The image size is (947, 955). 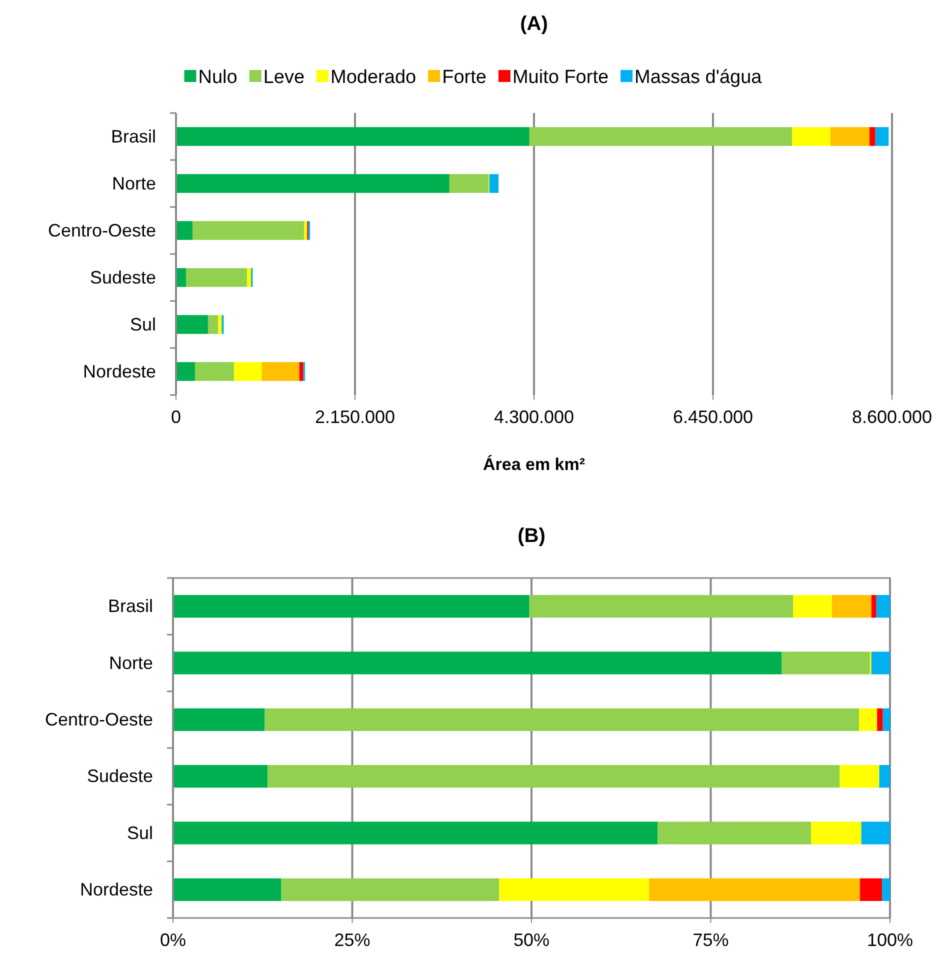 What do you see at coordinates (176, 416) in the screenshot?
I see `x-tick-label: 0` at bounding box center [176, 416].